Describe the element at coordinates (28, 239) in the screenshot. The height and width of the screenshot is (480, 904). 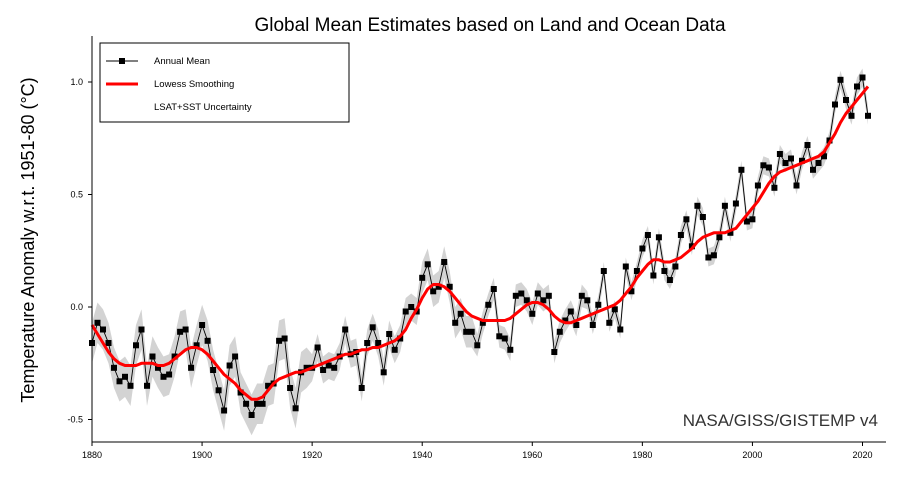
I see `y-axis-label: Temperature Anomaly w.r.t. 1951-80 (°C)` at that location.